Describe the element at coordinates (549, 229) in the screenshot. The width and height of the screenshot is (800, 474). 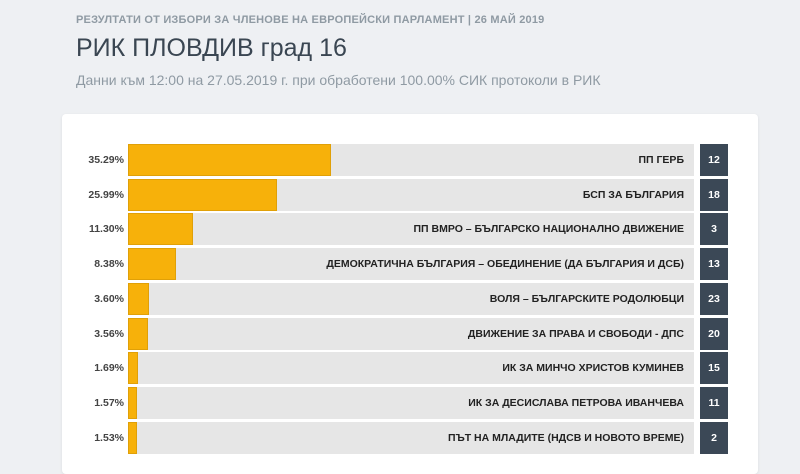
I see `party-name: ПП ВМРО – БЪЛГАРСКО НАЦИОНАЛНО ДВИЖЕНИЕ` at that location.